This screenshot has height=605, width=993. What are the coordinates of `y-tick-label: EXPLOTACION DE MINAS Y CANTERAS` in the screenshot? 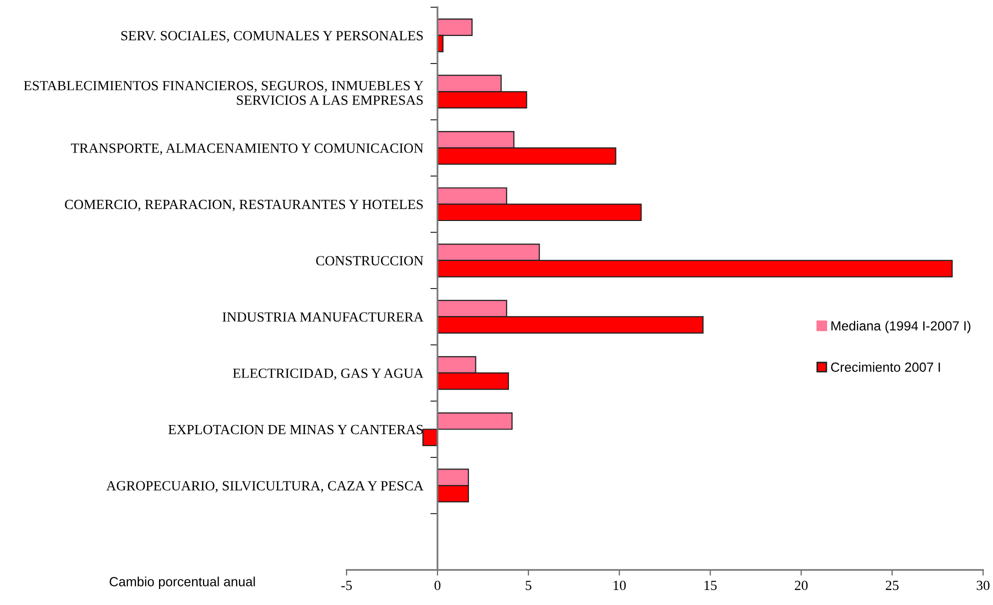 It's located at (295, 429).